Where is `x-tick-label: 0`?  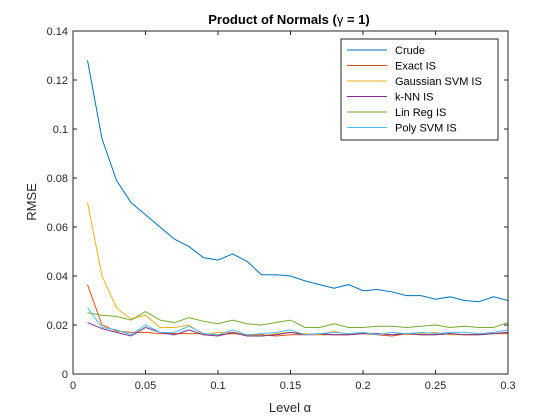
x-tick-label: 0 is located at coordinates (73, 386).